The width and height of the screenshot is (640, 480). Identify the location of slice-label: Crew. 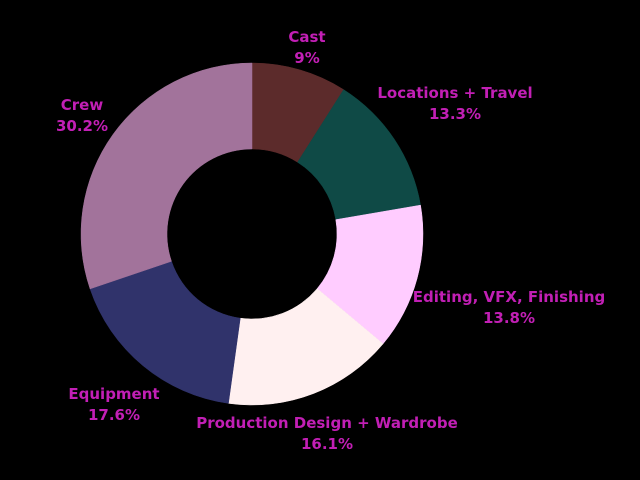
(82, 105).